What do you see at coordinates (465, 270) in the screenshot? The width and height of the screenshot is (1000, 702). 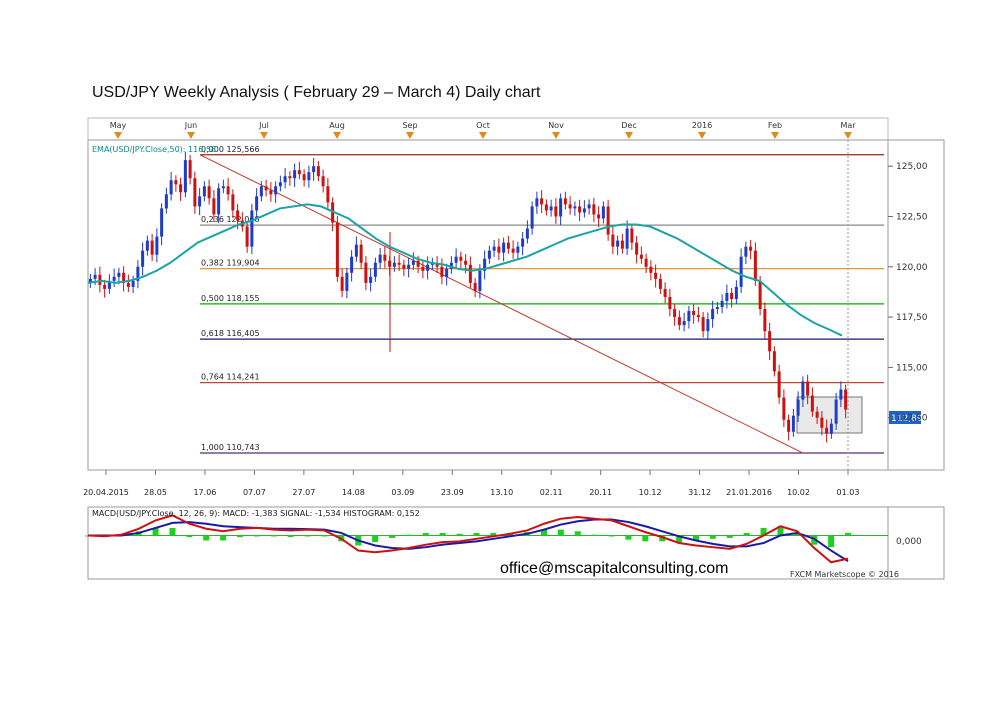 I see `ema-50-line` at bounding box center [465, 270].